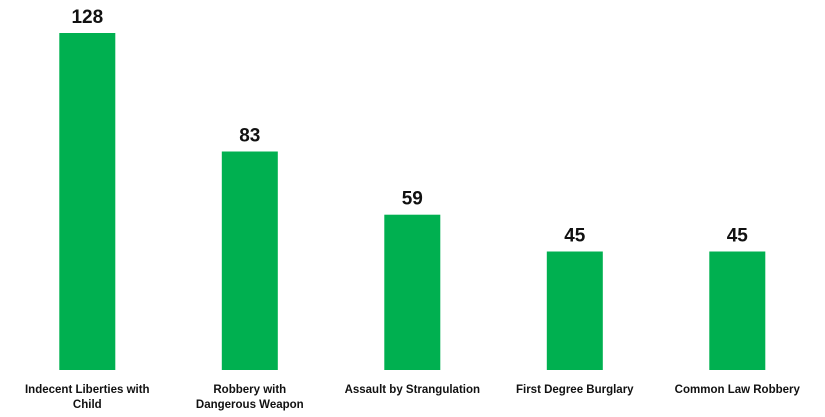 Image resolution: width=825 pixels, height=417 pixels. I want to click on category-label-4-line-1: First Degree Burglary, so click(575, 390).